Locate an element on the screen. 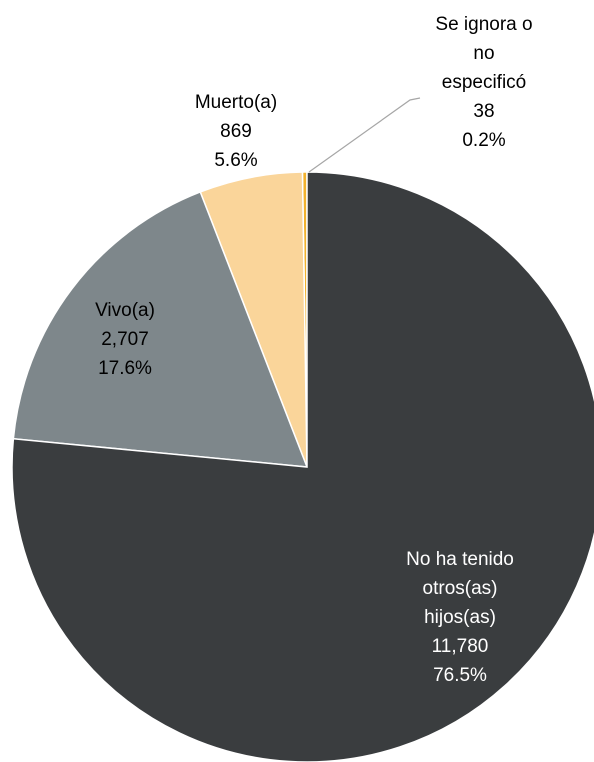 Image resolution: width=594 pixels, height=762 pixels. percentage-label: 5.6% is located at coordinates (236, 160).